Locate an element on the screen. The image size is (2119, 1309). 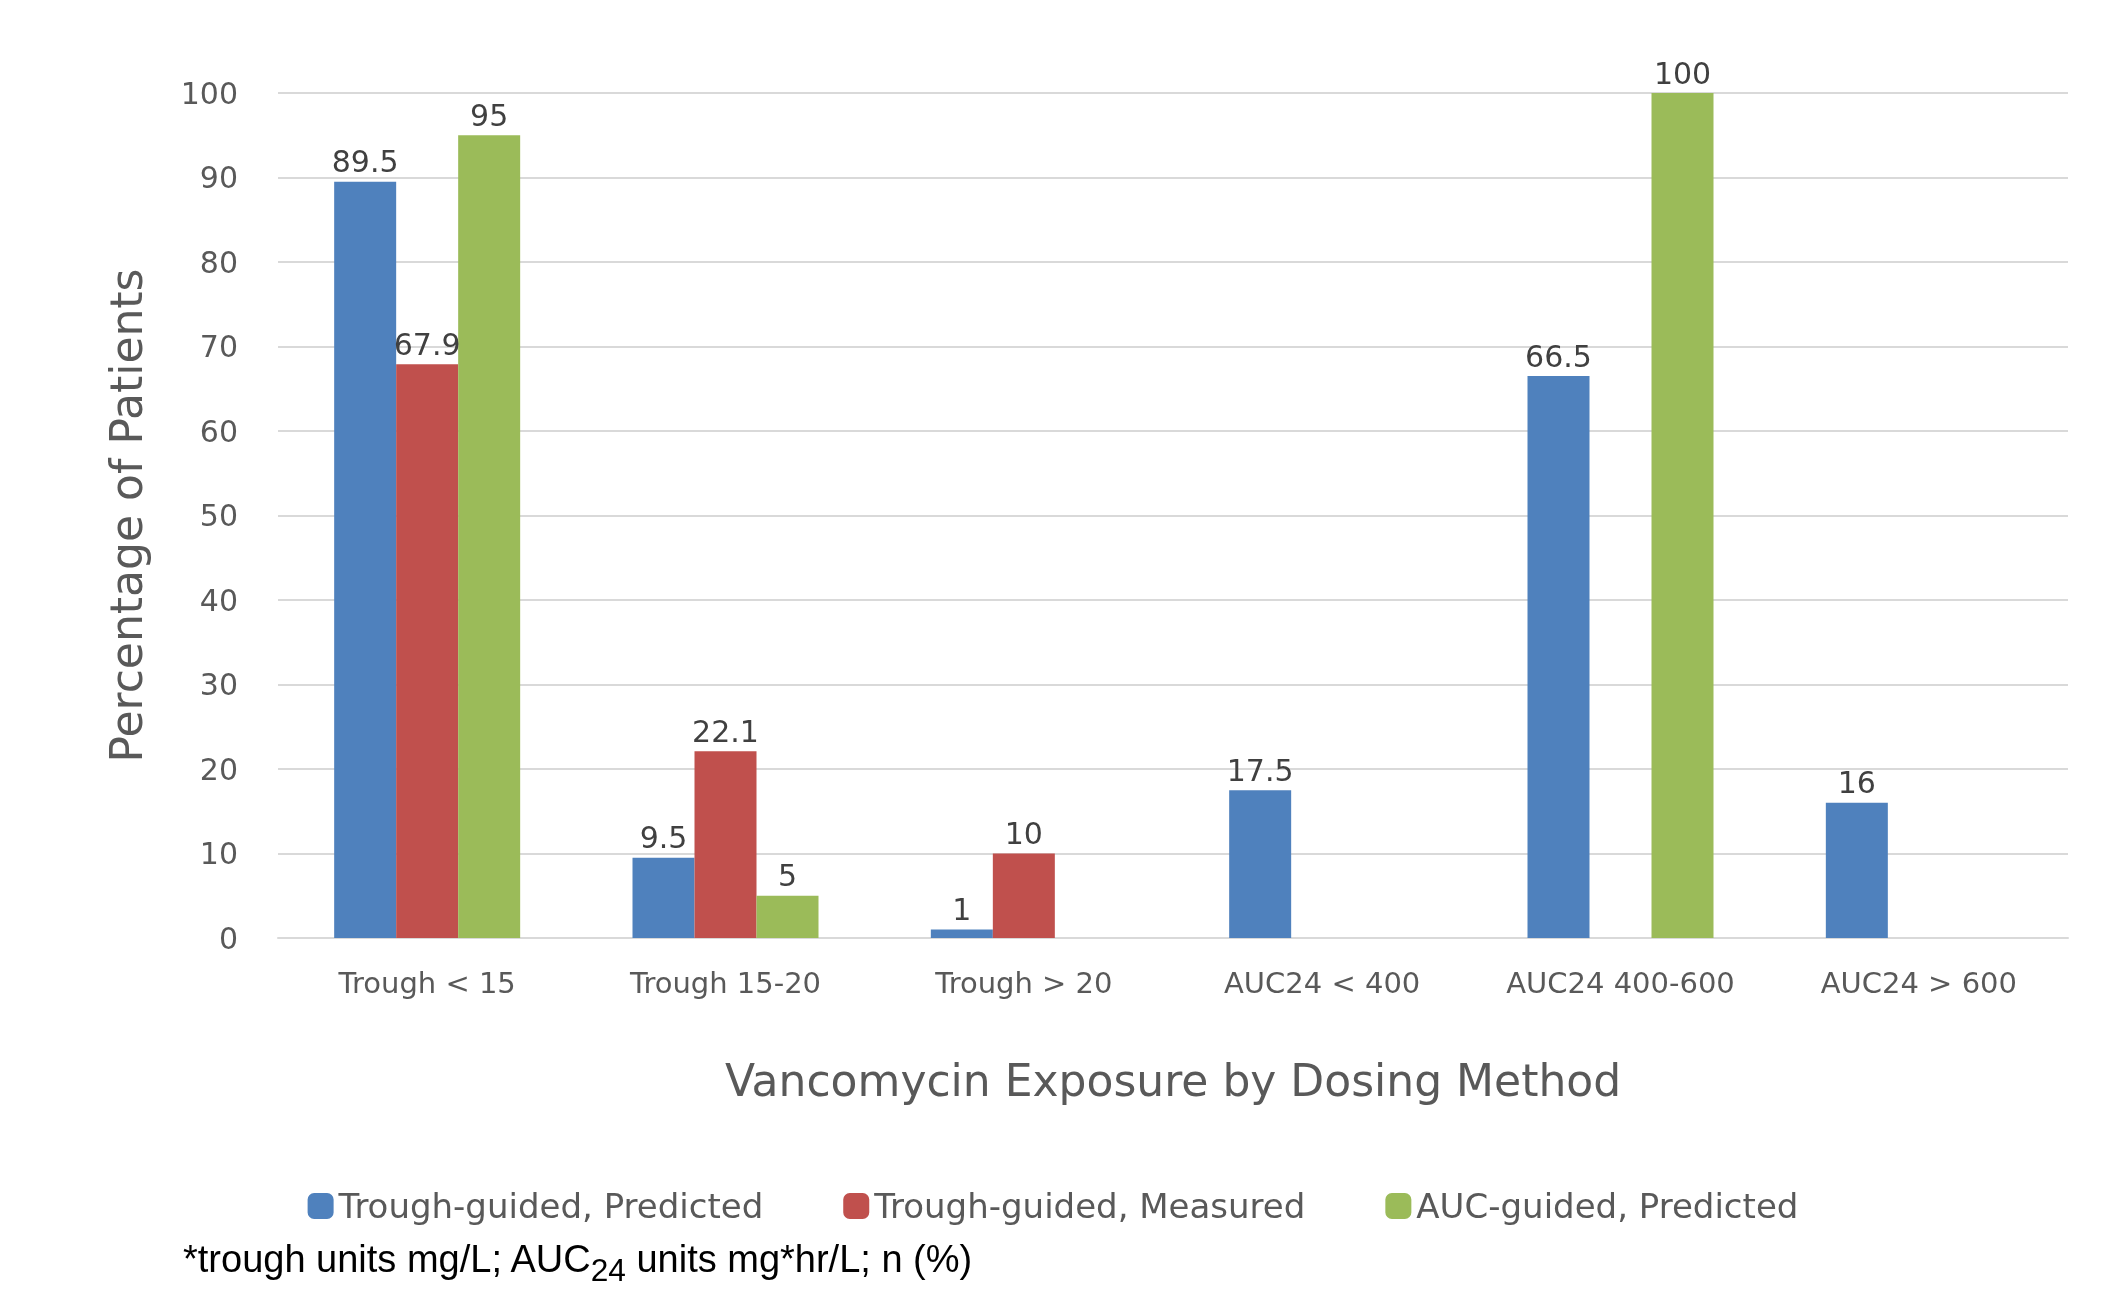
y-tick-label: 10 is located at coordinates (218, 853).